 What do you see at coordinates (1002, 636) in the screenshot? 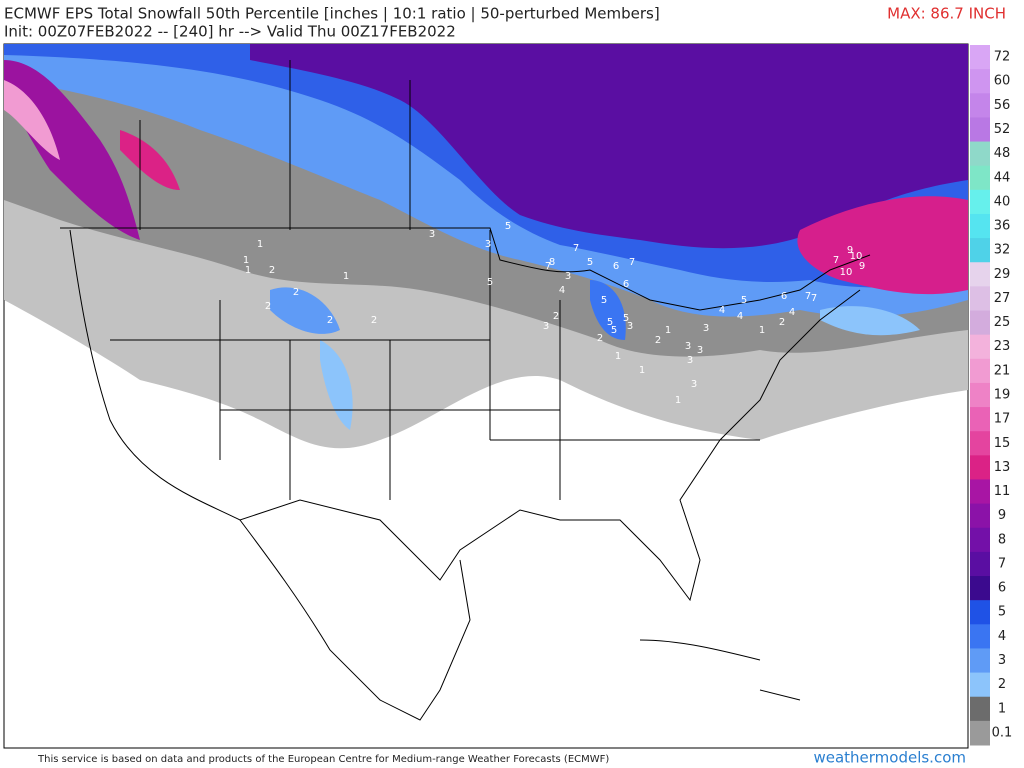
I see `colorbar-label: 4` at bounding box center [1002, 636].